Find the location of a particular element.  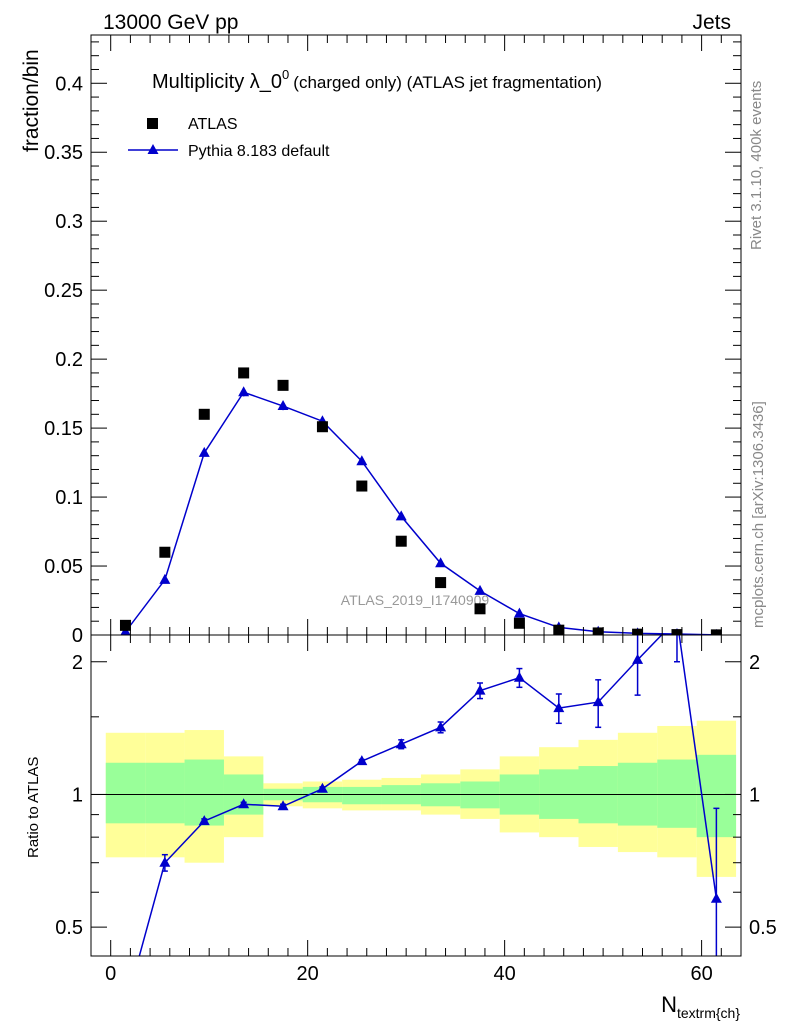

x-axis-label-sub: textrm{ch} is located at coordinates (708, 1013).